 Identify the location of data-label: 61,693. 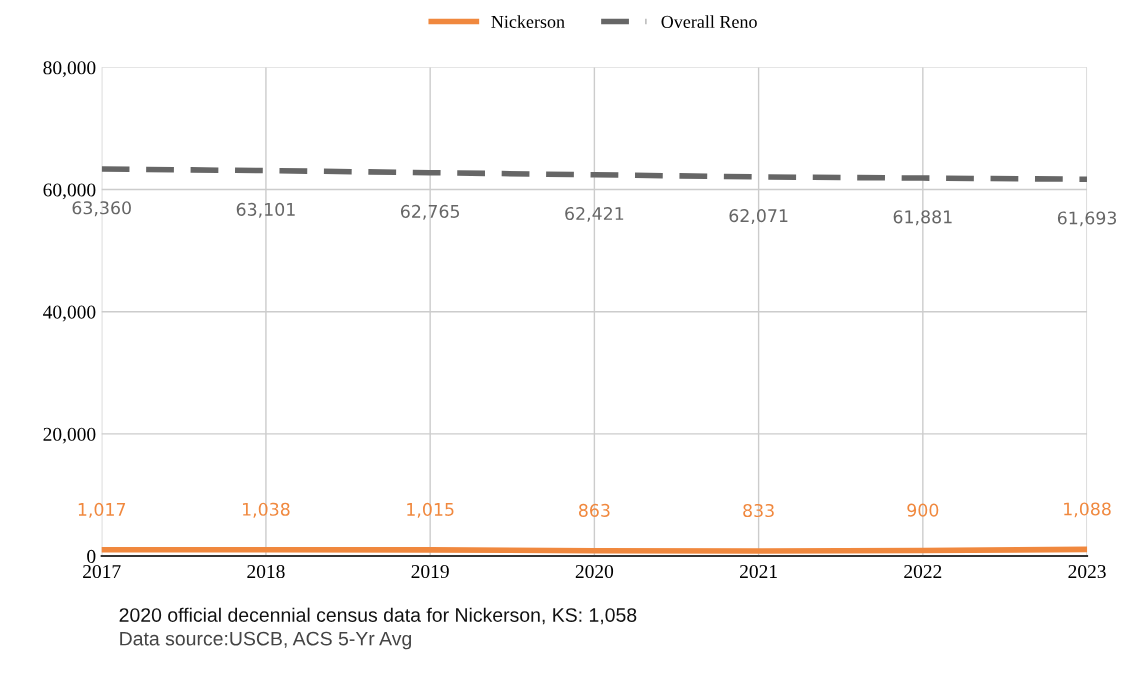
(1087, 219).